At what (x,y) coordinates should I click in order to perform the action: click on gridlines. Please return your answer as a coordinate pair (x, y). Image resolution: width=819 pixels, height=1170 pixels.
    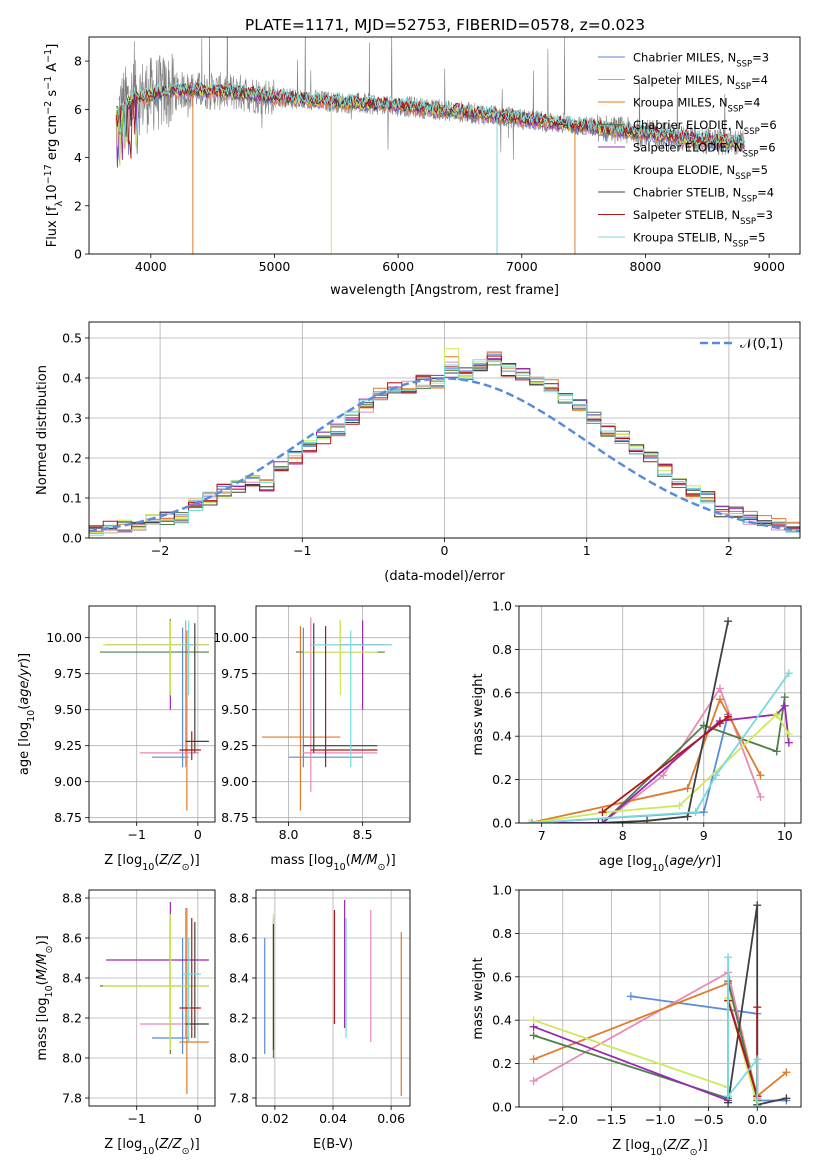
    Looking at the image, I should click on (152, 998).